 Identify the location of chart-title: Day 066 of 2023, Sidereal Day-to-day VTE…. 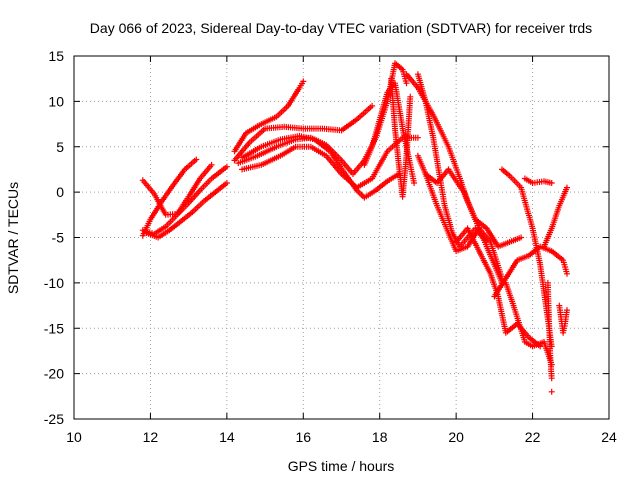
(341, 28).